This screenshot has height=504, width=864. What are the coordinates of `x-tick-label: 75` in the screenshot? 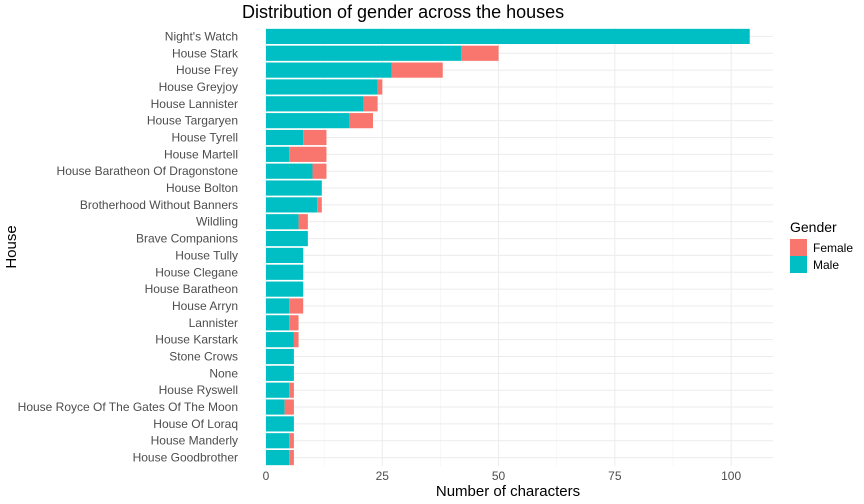 It's located at (615, 476).